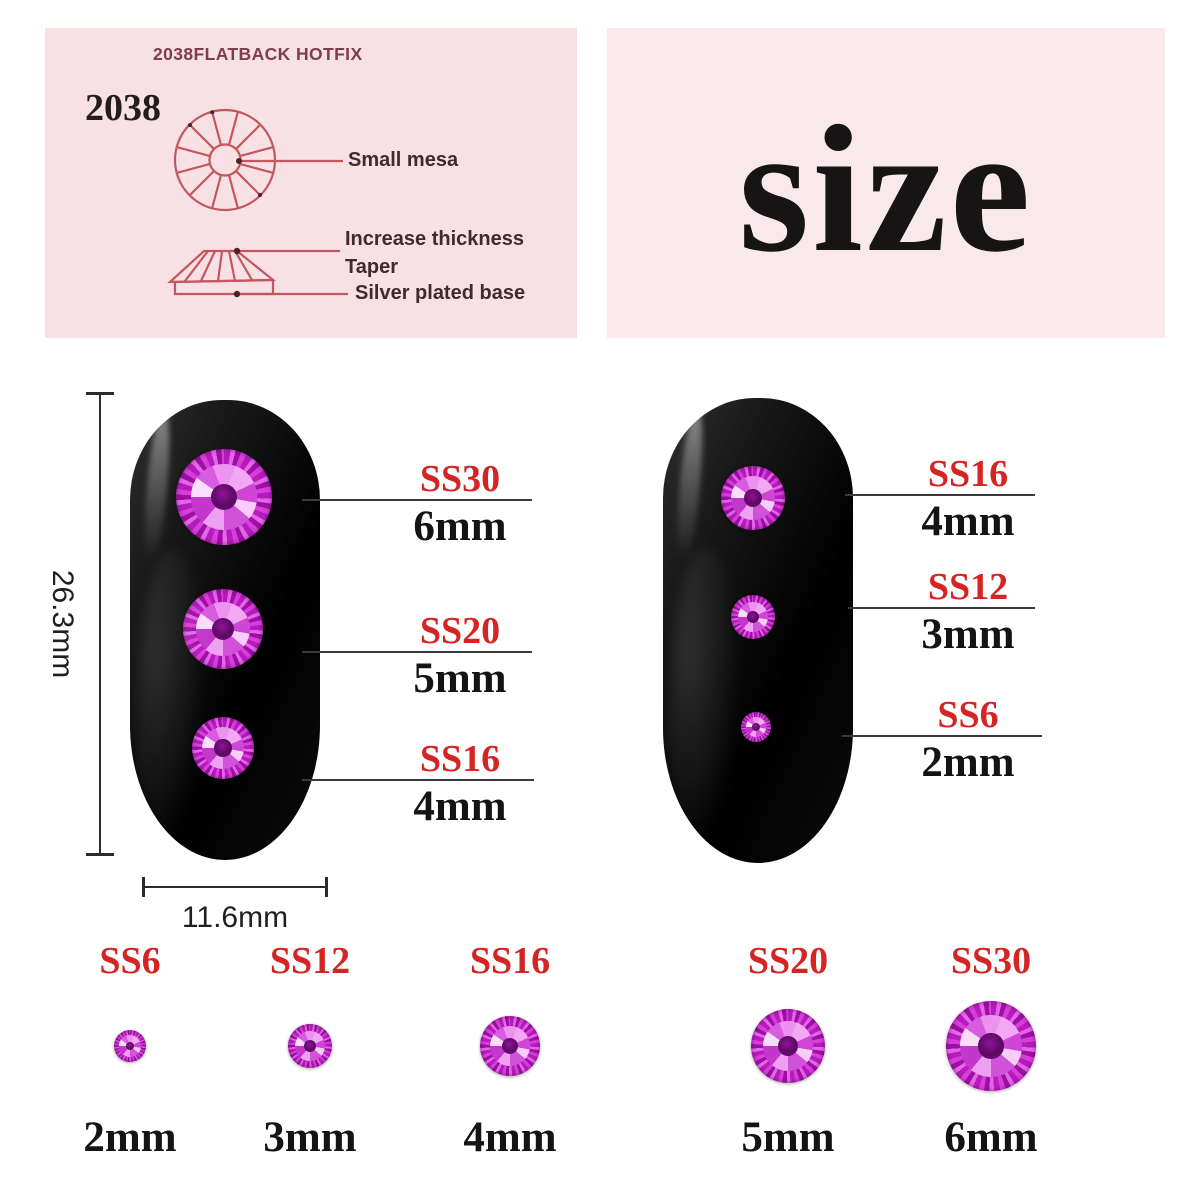 This screenshot has width=1188, height=1188. I want to click on size-chart-item: SS30 6mm, so click(991, 1050).